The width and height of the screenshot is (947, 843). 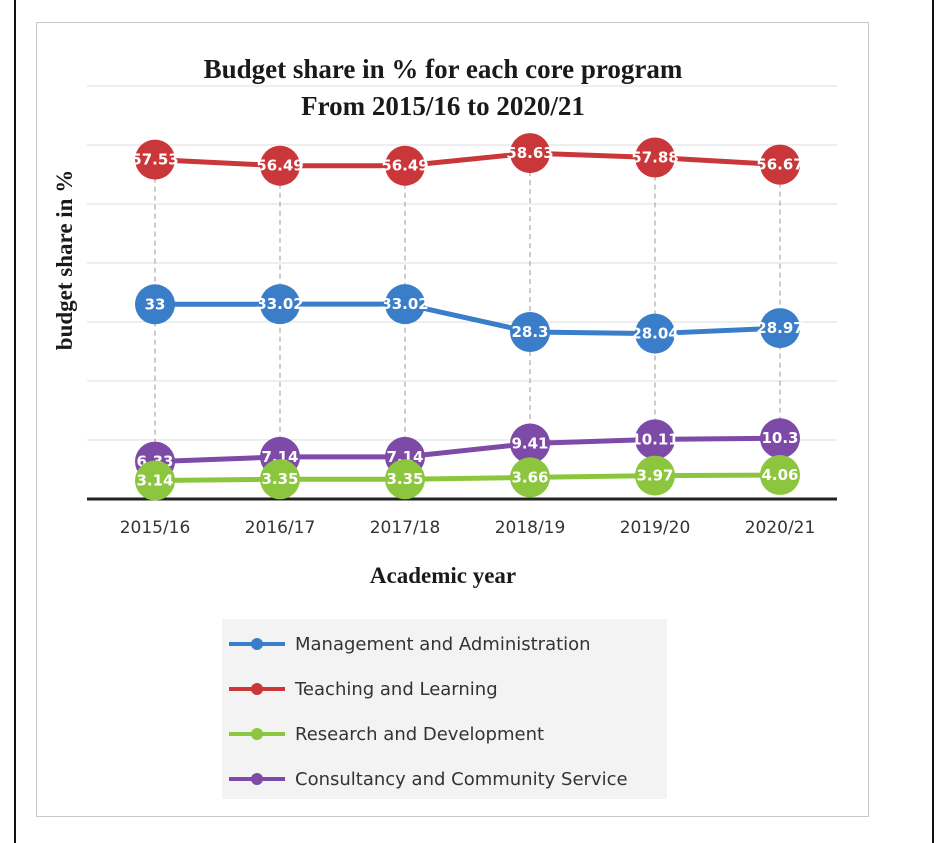 I want to click on data-label: 28.3, so click(x=529, y=332).